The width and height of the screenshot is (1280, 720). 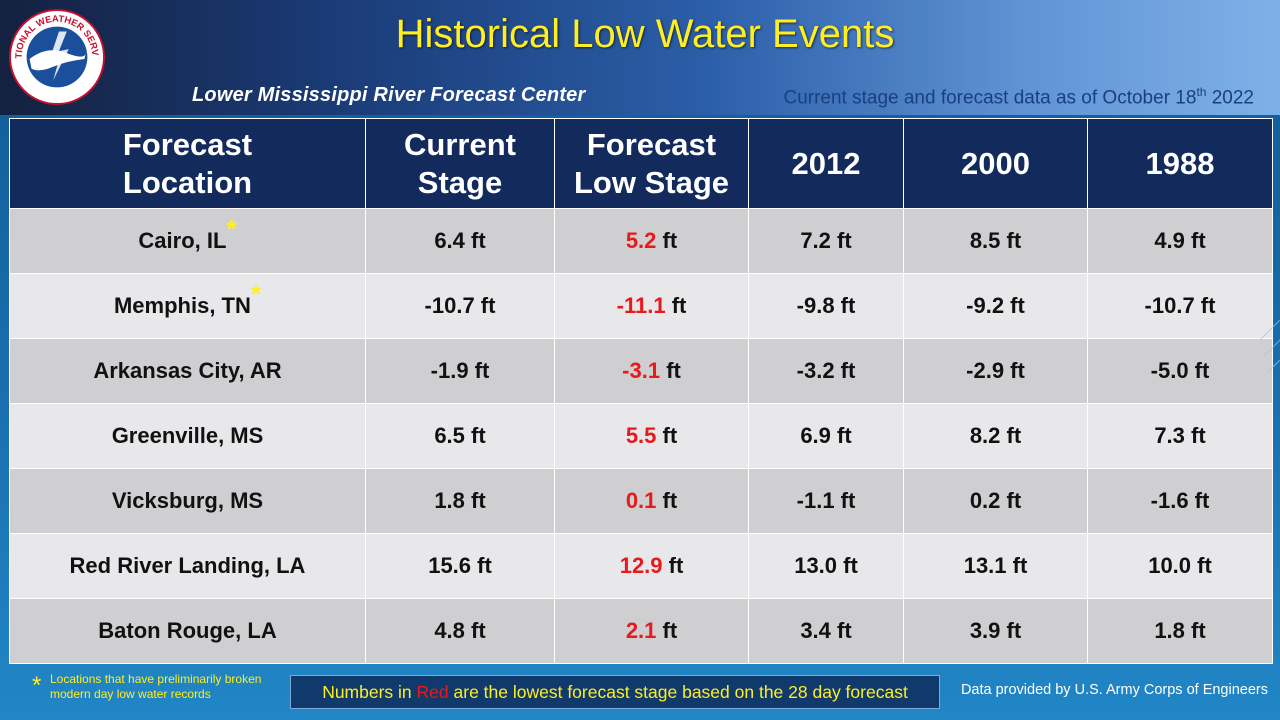 What do you see at coordinates (826, 436) in the screenshot?
I see `year-2012-cell: 6.9 ft` at bounding box center [826, 436].